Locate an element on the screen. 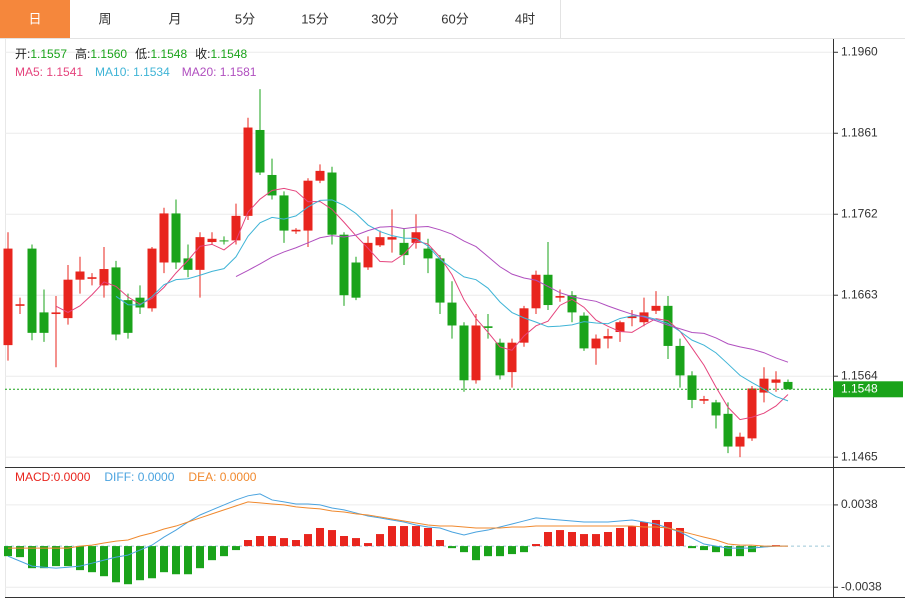 The height and width of the screenshot is (600, 910). y-tick-label: 1.1465 is located at coordinates (859, 456).